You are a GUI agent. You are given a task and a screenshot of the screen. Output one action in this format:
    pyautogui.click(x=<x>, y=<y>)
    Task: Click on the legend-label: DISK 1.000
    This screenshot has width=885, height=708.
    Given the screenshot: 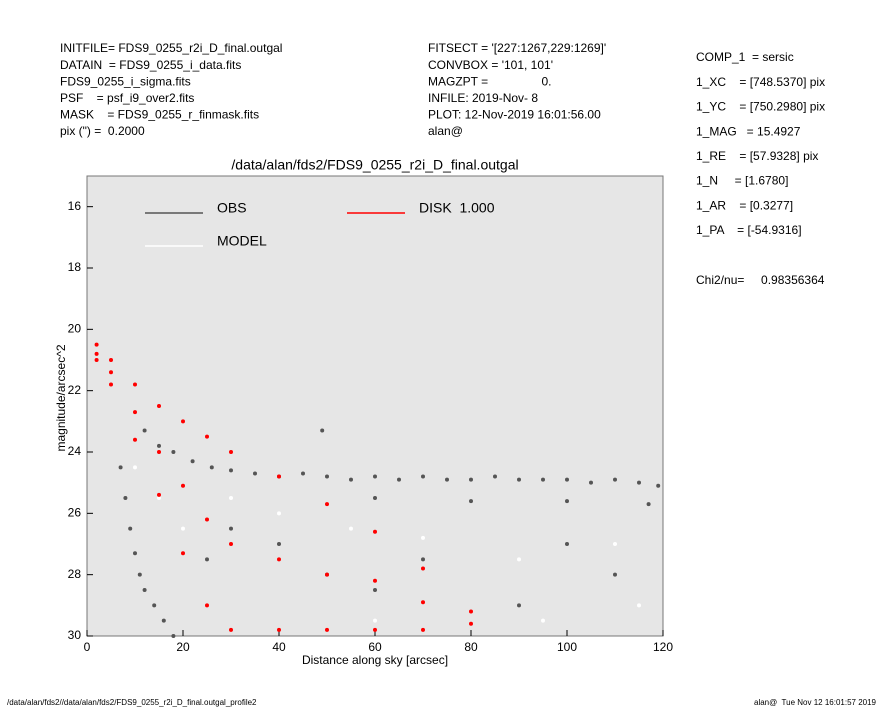 What is the action you would take?
    pyautogui.click(x=457, y=208)
    